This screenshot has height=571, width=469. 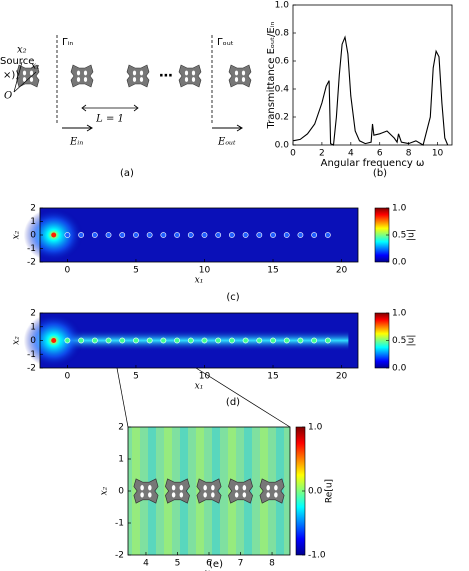 What do you see at coordinates (282, 34) in the screenshot?
I see `y-tick-label: 0.8` at bounding box center [282, 34].